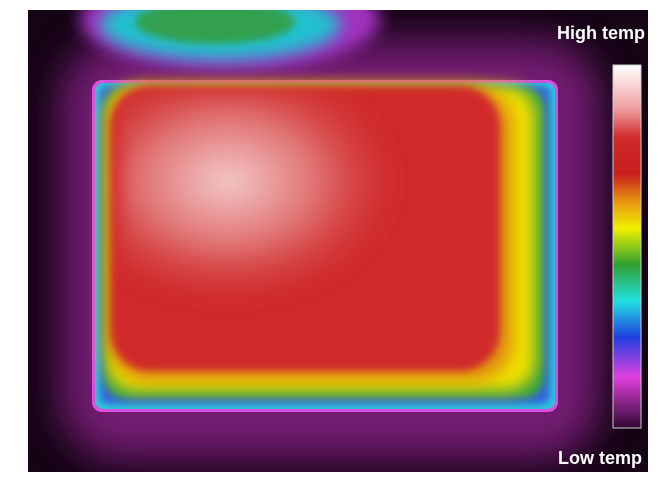 The width and height of the screenshot is (668, 477). Describe the element at coordinates (600, 458) in the screenshot. I see `low-label: Low temp` at that location.